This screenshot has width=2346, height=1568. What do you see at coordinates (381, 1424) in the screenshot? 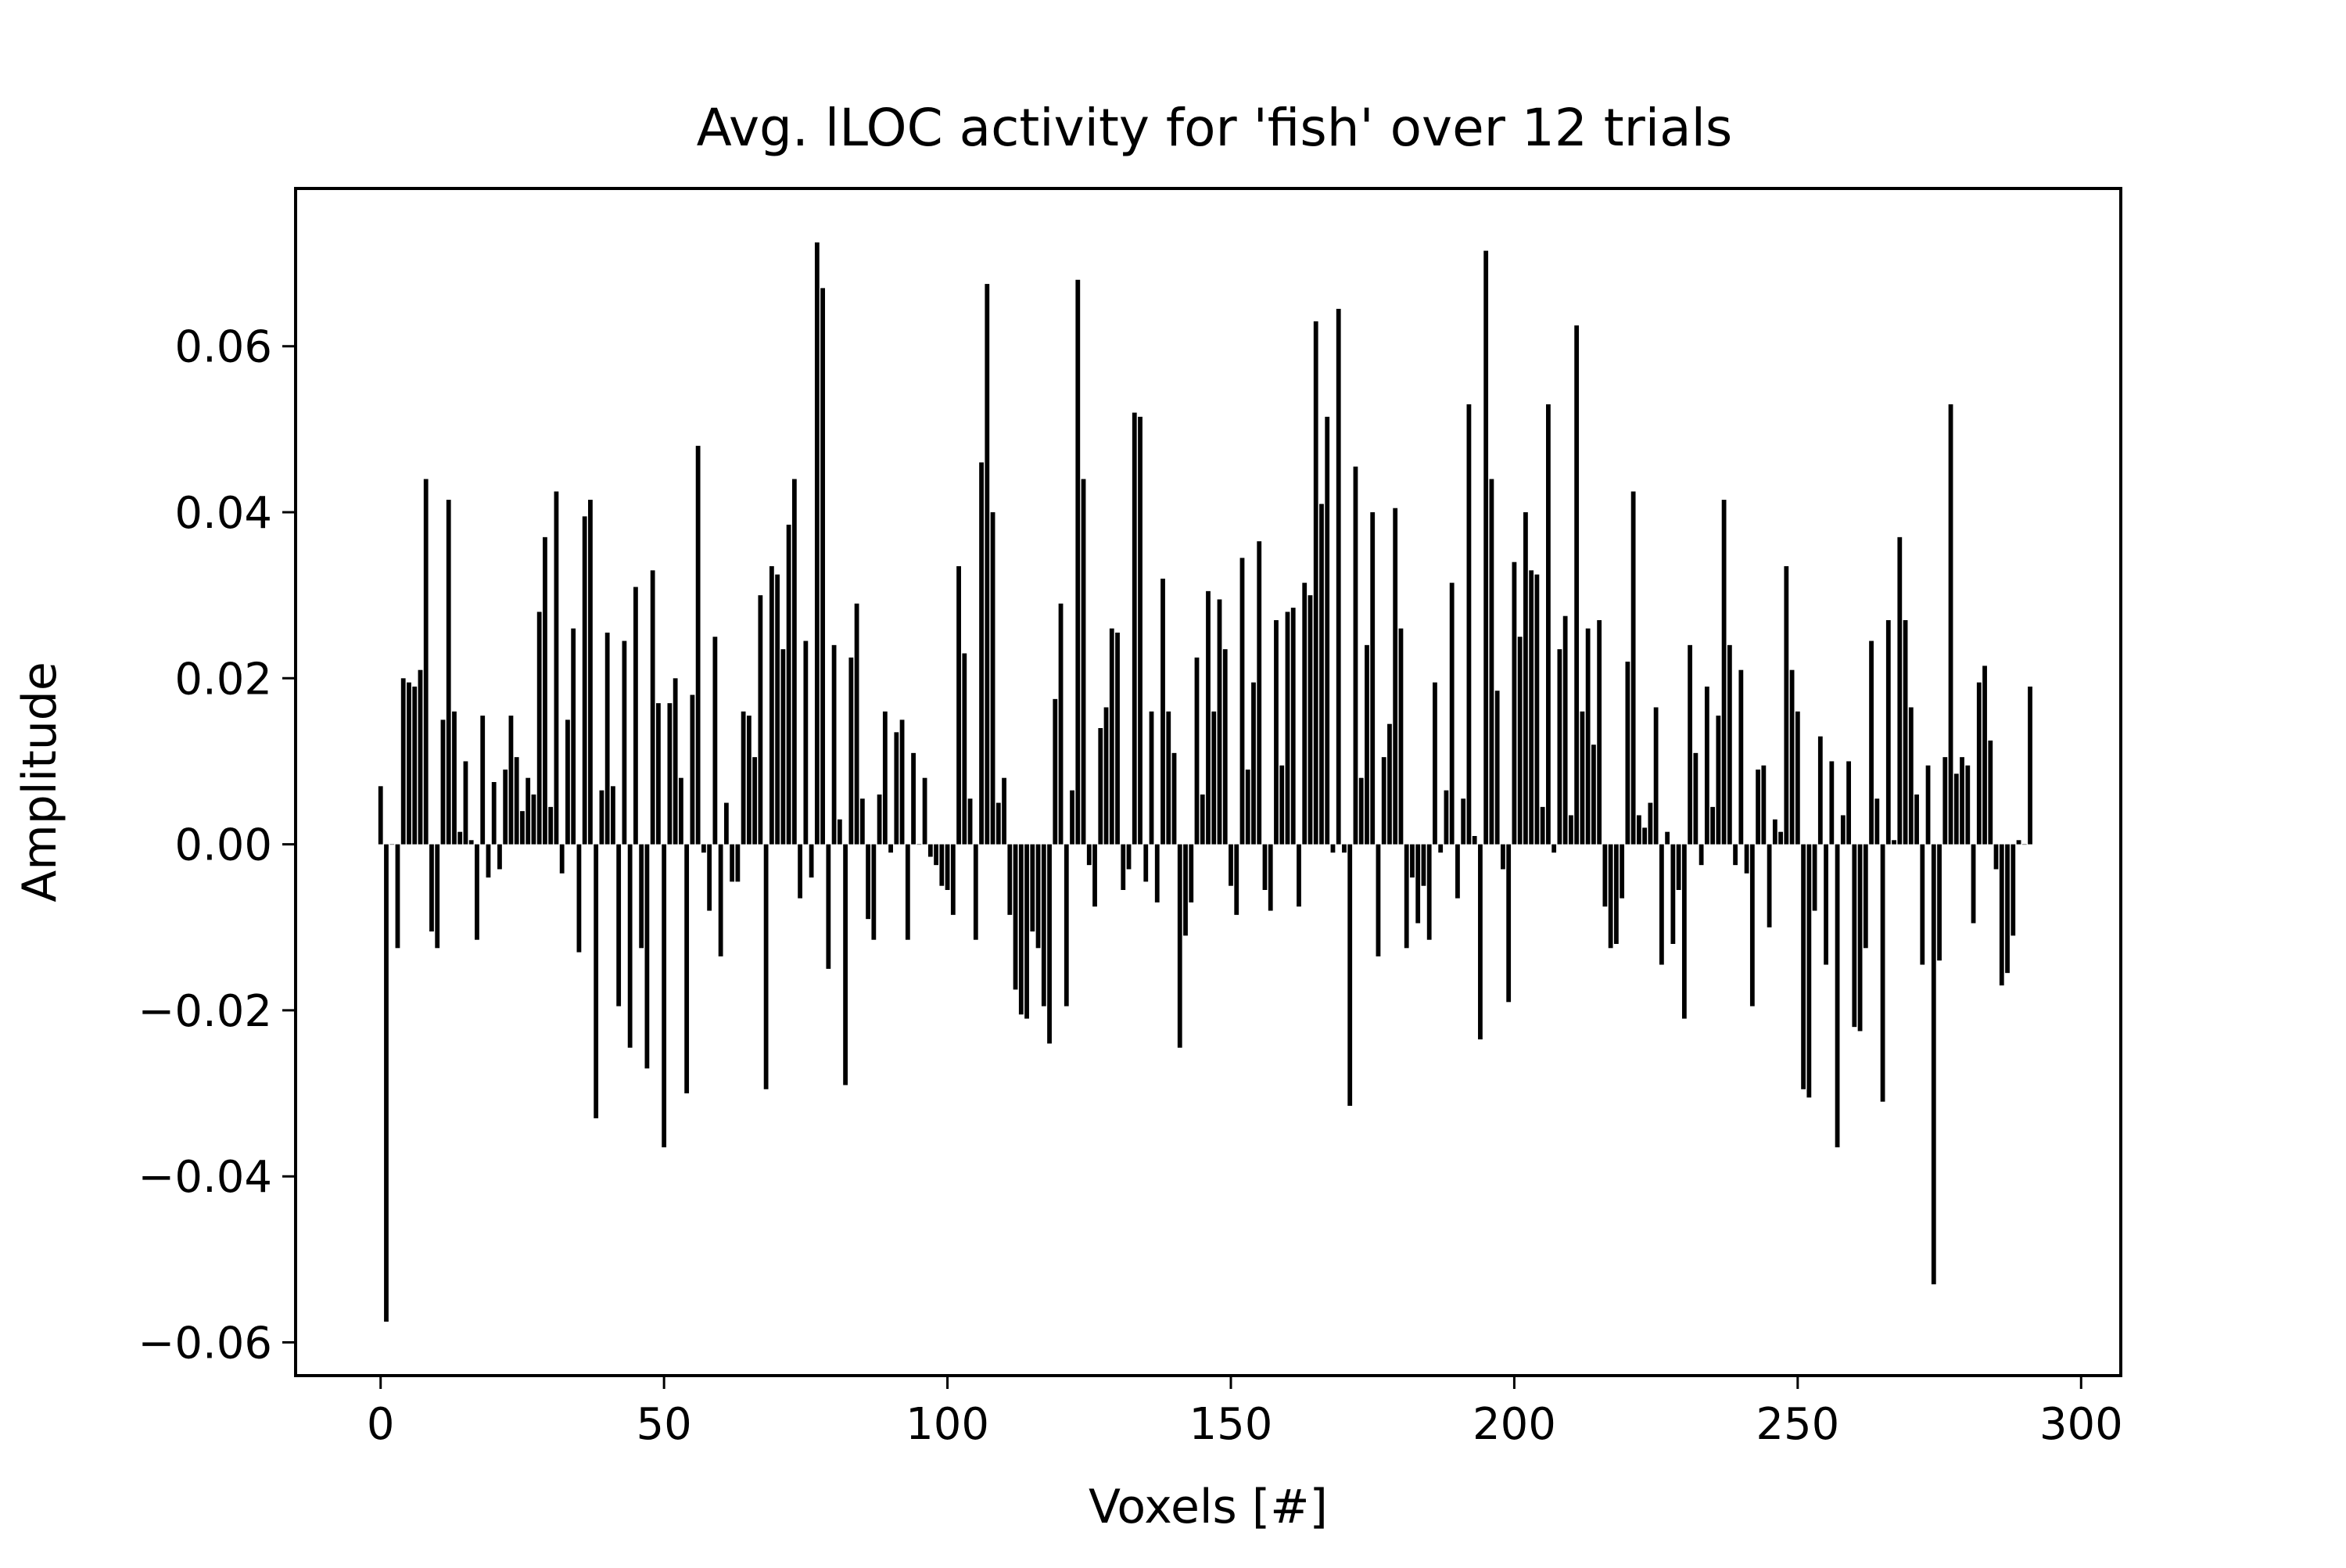
I see `x-tick-label: 0` at bounding box center [381, 1424].